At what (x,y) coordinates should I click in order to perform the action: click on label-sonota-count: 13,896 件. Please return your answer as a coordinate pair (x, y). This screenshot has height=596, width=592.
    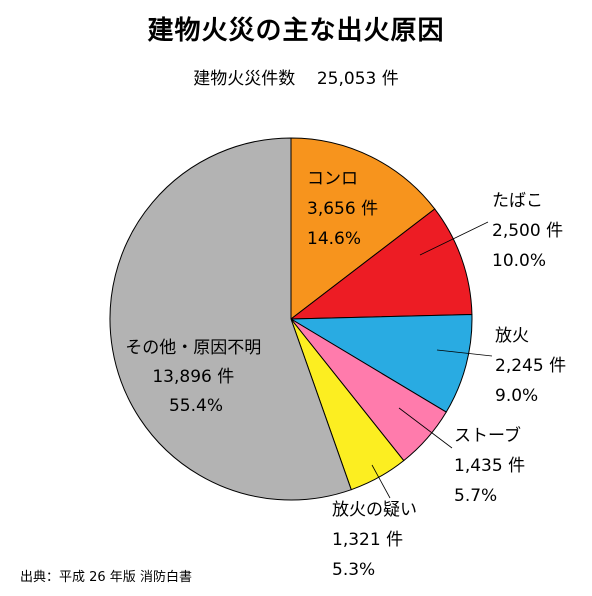
    Looking at the image, I should click on (193, 377).